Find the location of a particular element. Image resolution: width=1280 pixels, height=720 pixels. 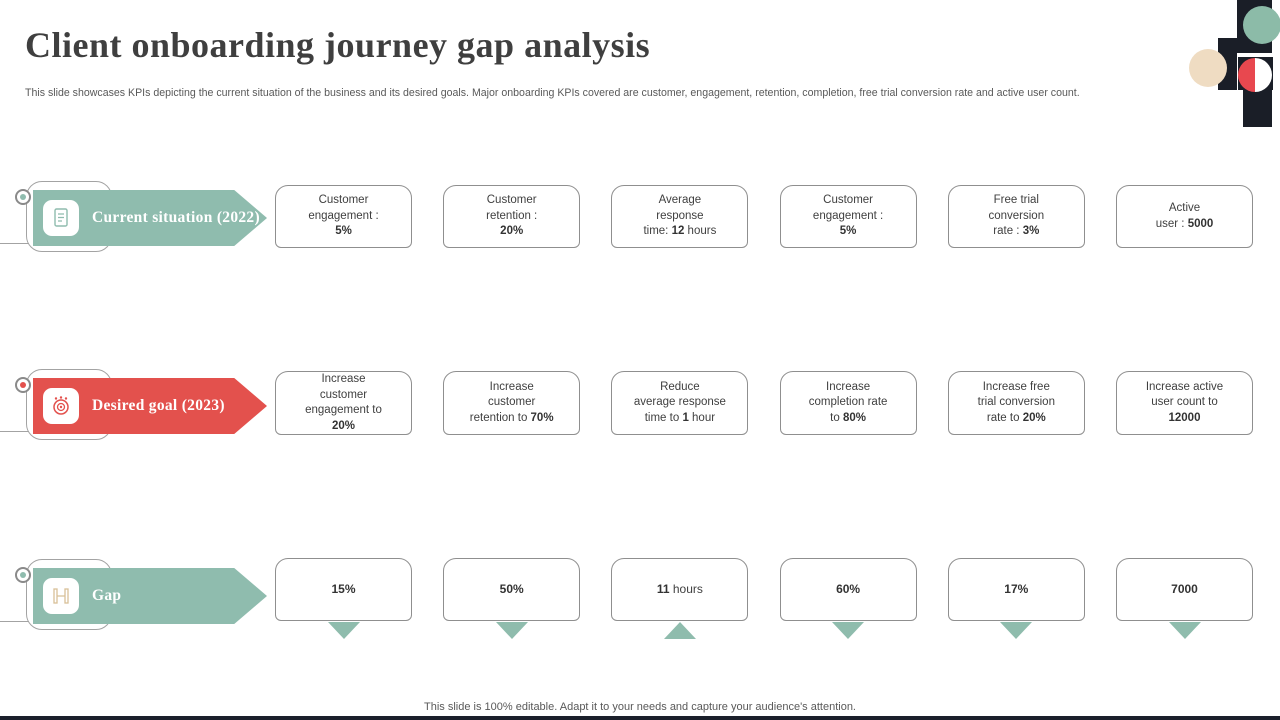

kpi-card-gap-5: 17% is located at coordinates (1016, 589).